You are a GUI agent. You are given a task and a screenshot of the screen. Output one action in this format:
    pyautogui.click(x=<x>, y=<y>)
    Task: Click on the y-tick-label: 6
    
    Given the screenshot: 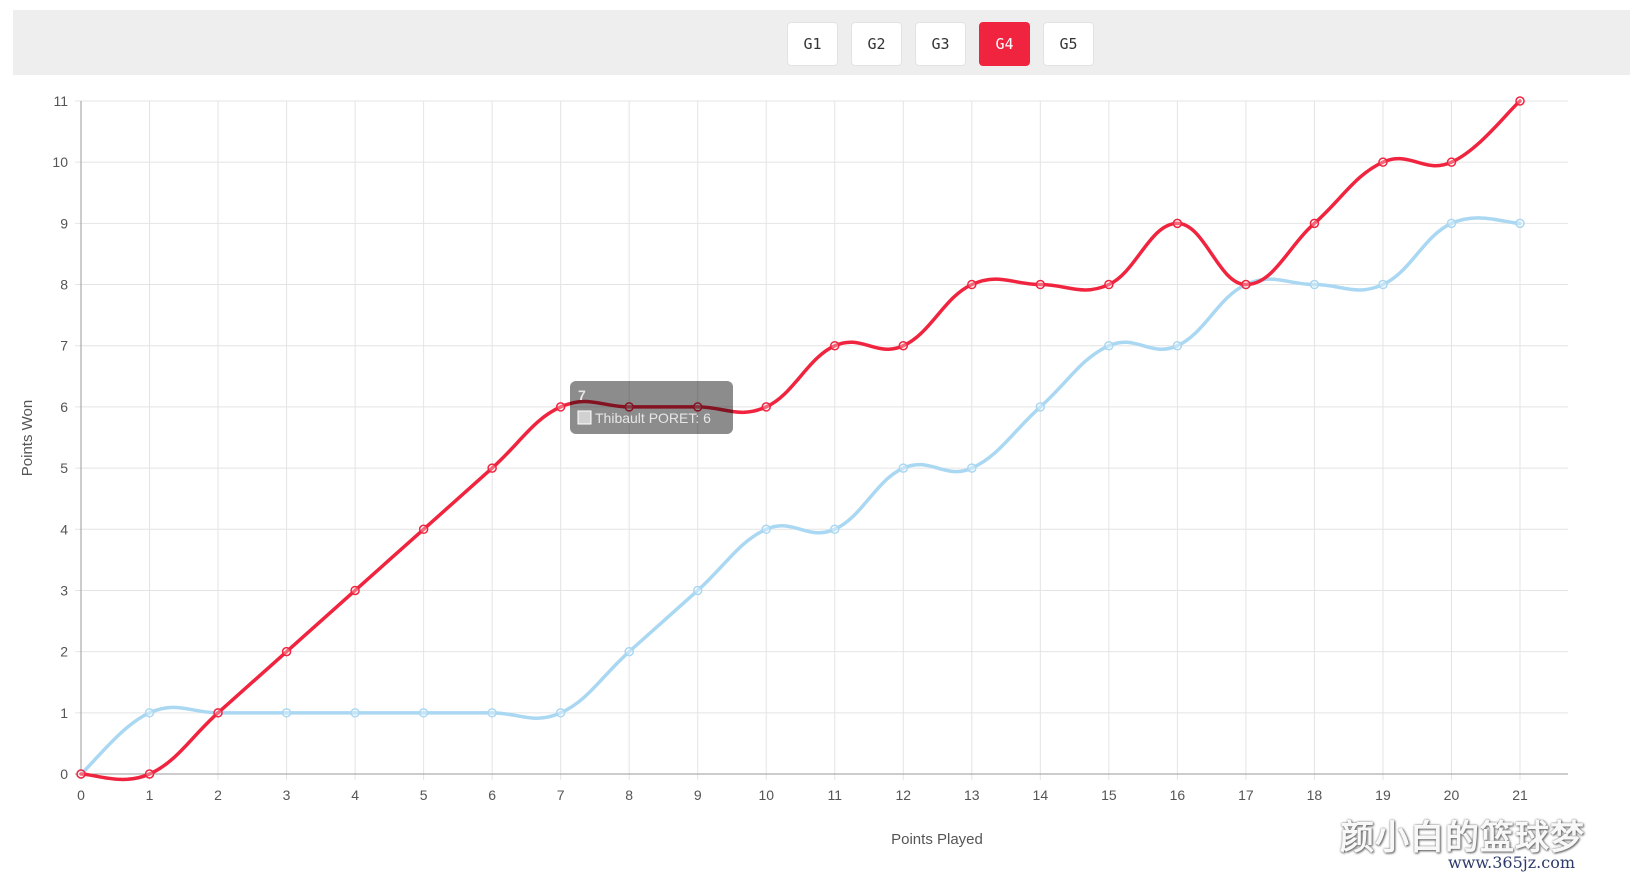 What is the action you would take?
    pyautogui.click(x=64, y=407)
    